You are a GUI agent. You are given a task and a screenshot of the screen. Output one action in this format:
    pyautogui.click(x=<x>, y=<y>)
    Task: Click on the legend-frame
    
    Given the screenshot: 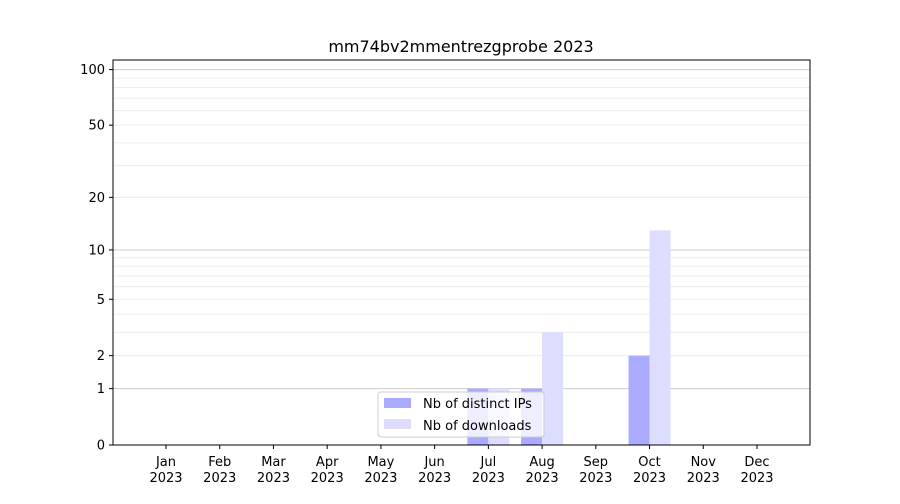 What is the action you would take?
    pyautogui.click(x=461, y=414)
    